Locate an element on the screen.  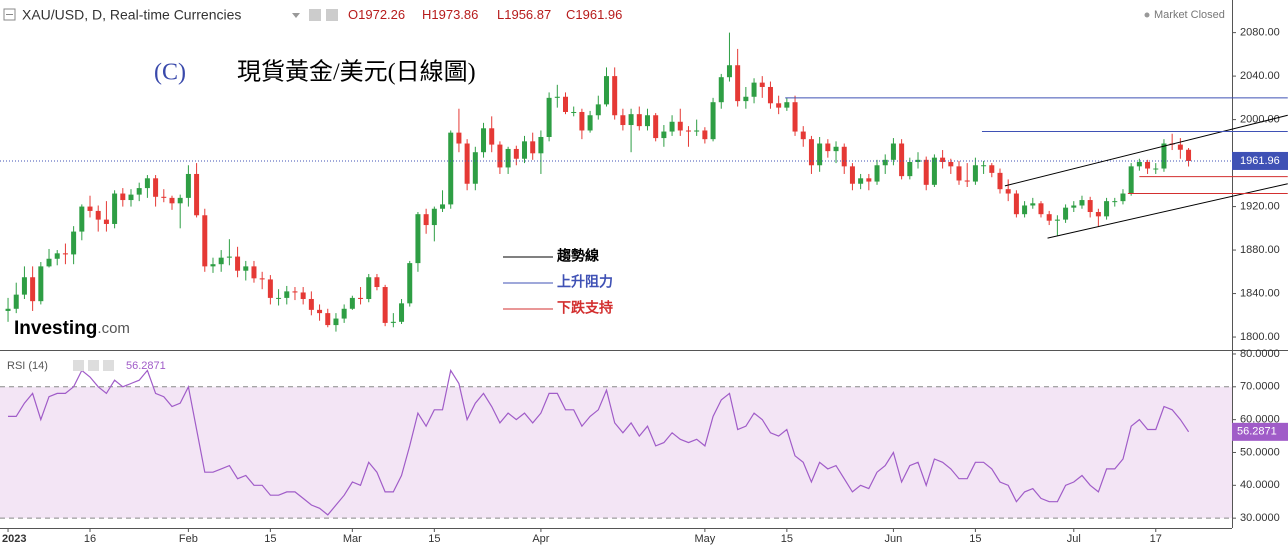
last-price-badge is located at coordinates (1260, 160).